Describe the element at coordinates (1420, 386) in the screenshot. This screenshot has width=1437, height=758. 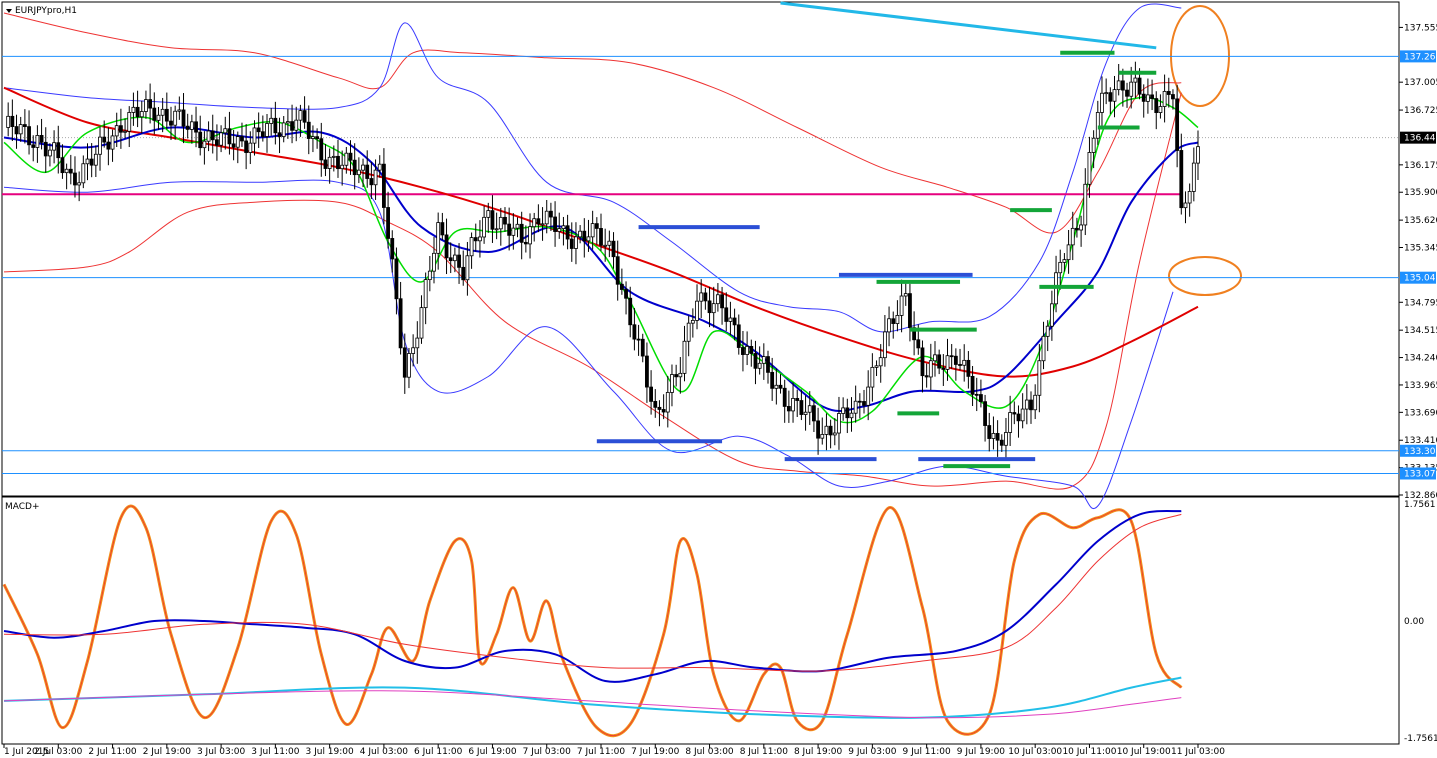
I see `y-tick-label: 133.965` at that location.